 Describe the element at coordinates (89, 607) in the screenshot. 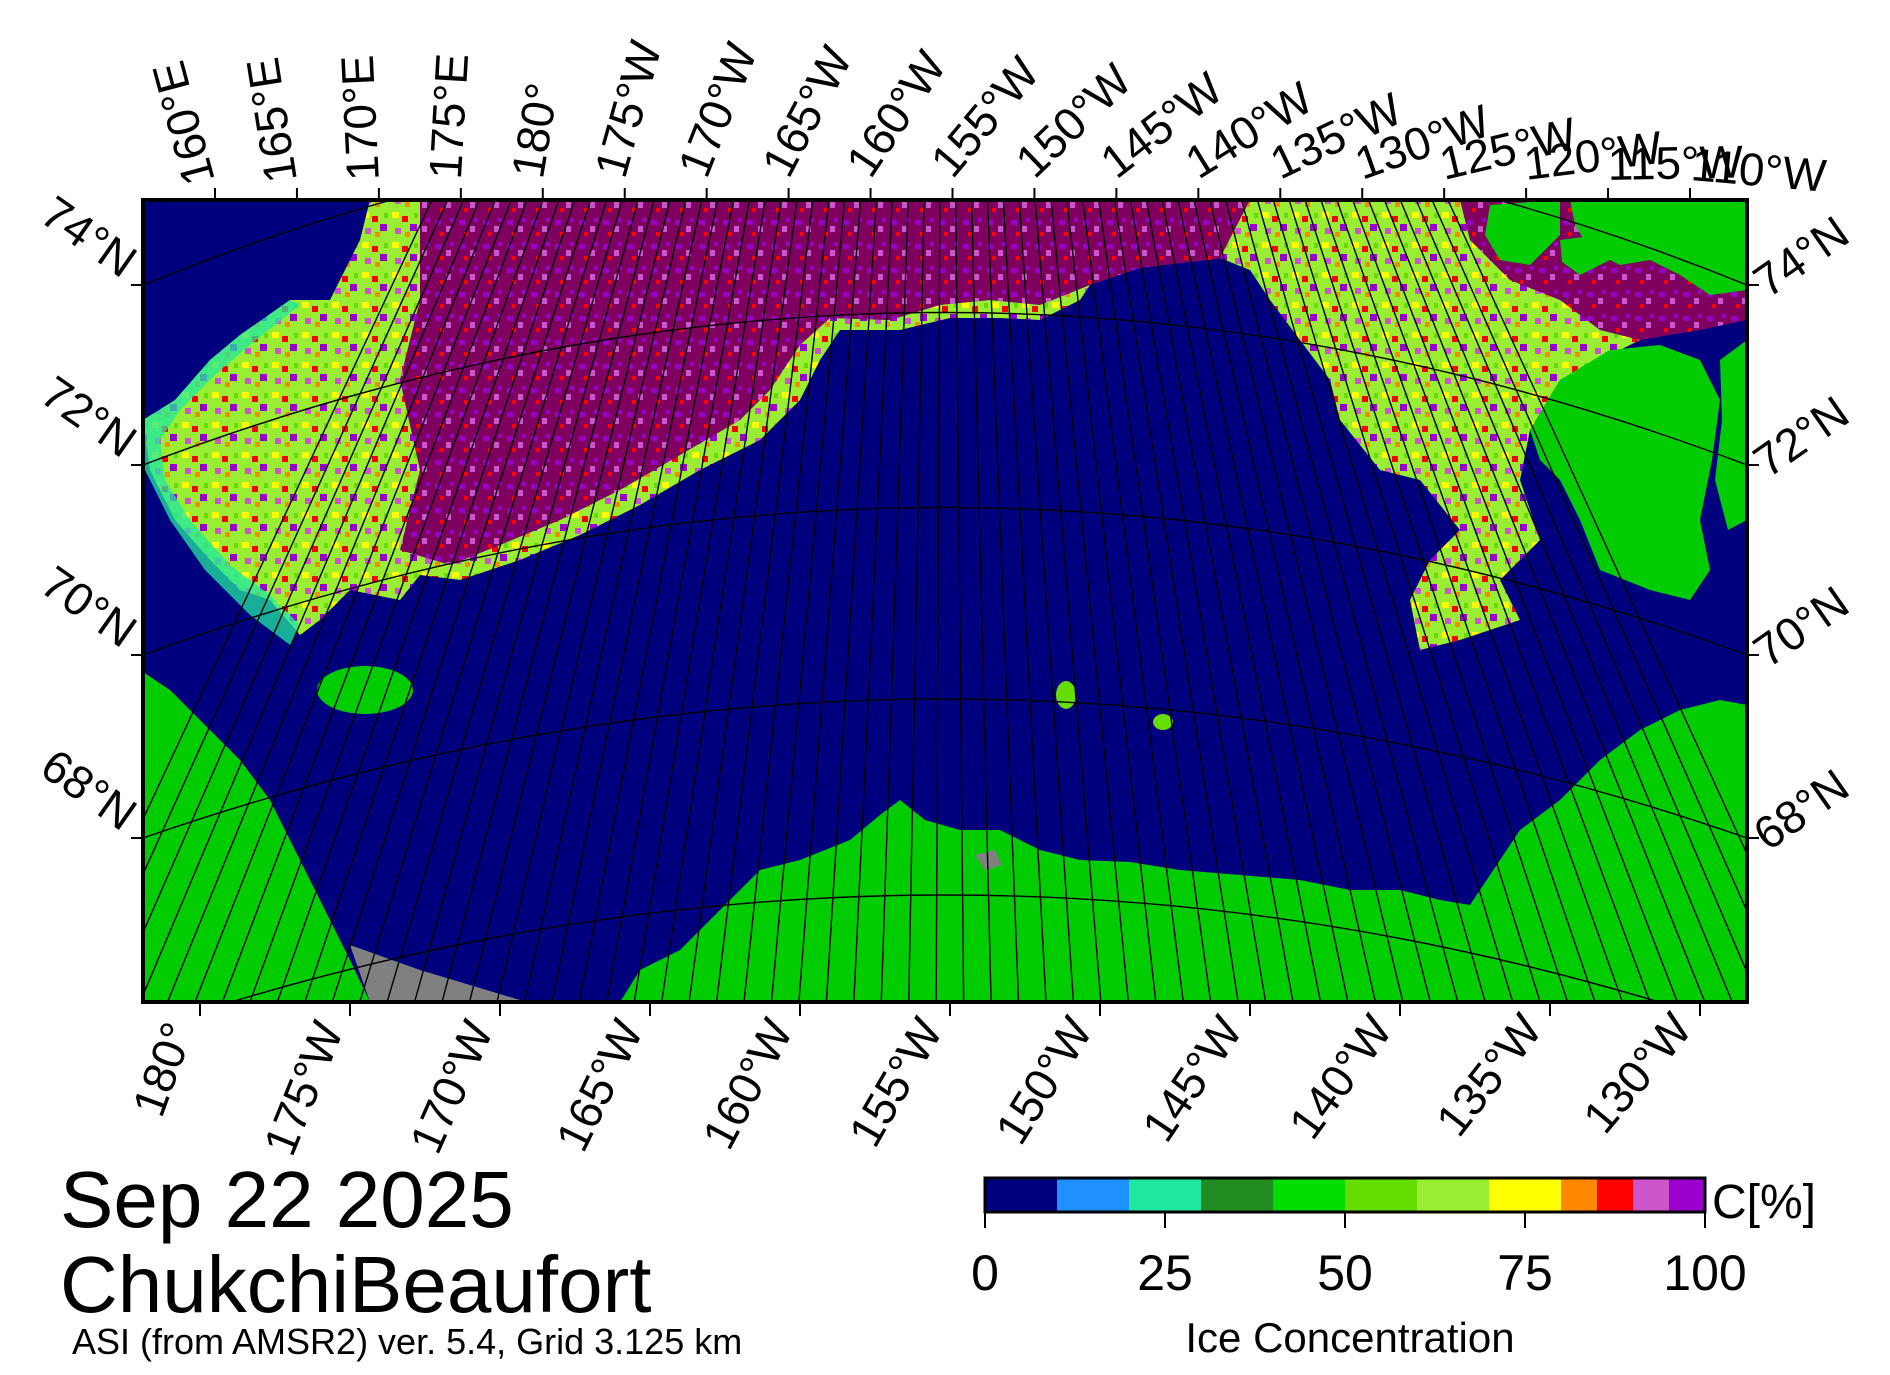

I see `left-lat-label: 70°N` at that location.